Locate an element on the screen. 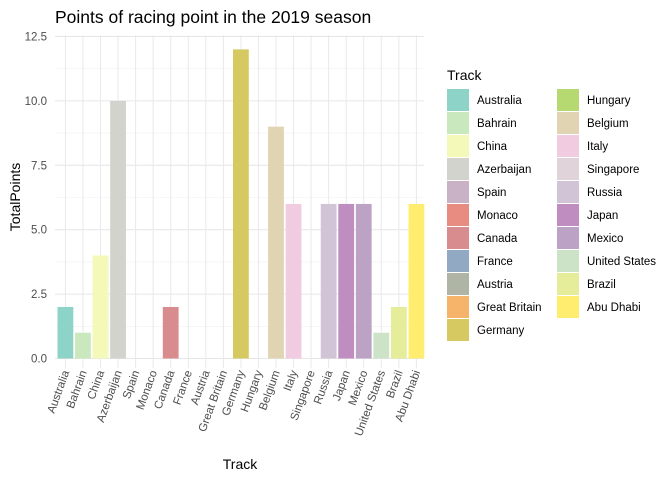 Image resolution: width=672 pixels, height=480 pixels. x-axis-title: Track is located at coordinates (240, 464).